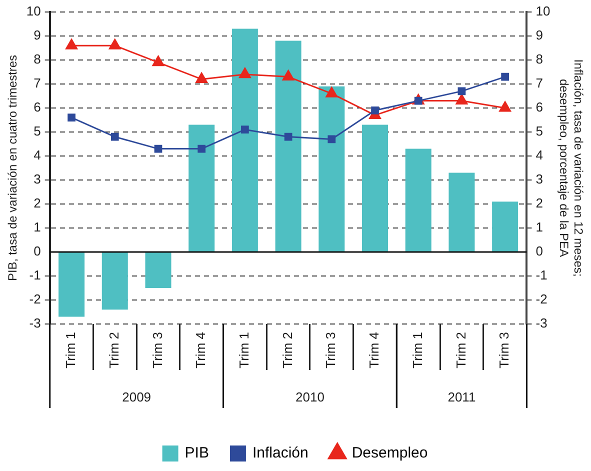 The width and height of the screenshot is (591, 471). What do you see at coordinates (35, 275) in the screenshot?
I see `y-tick-label: -1` at bounding box center [35, 275].